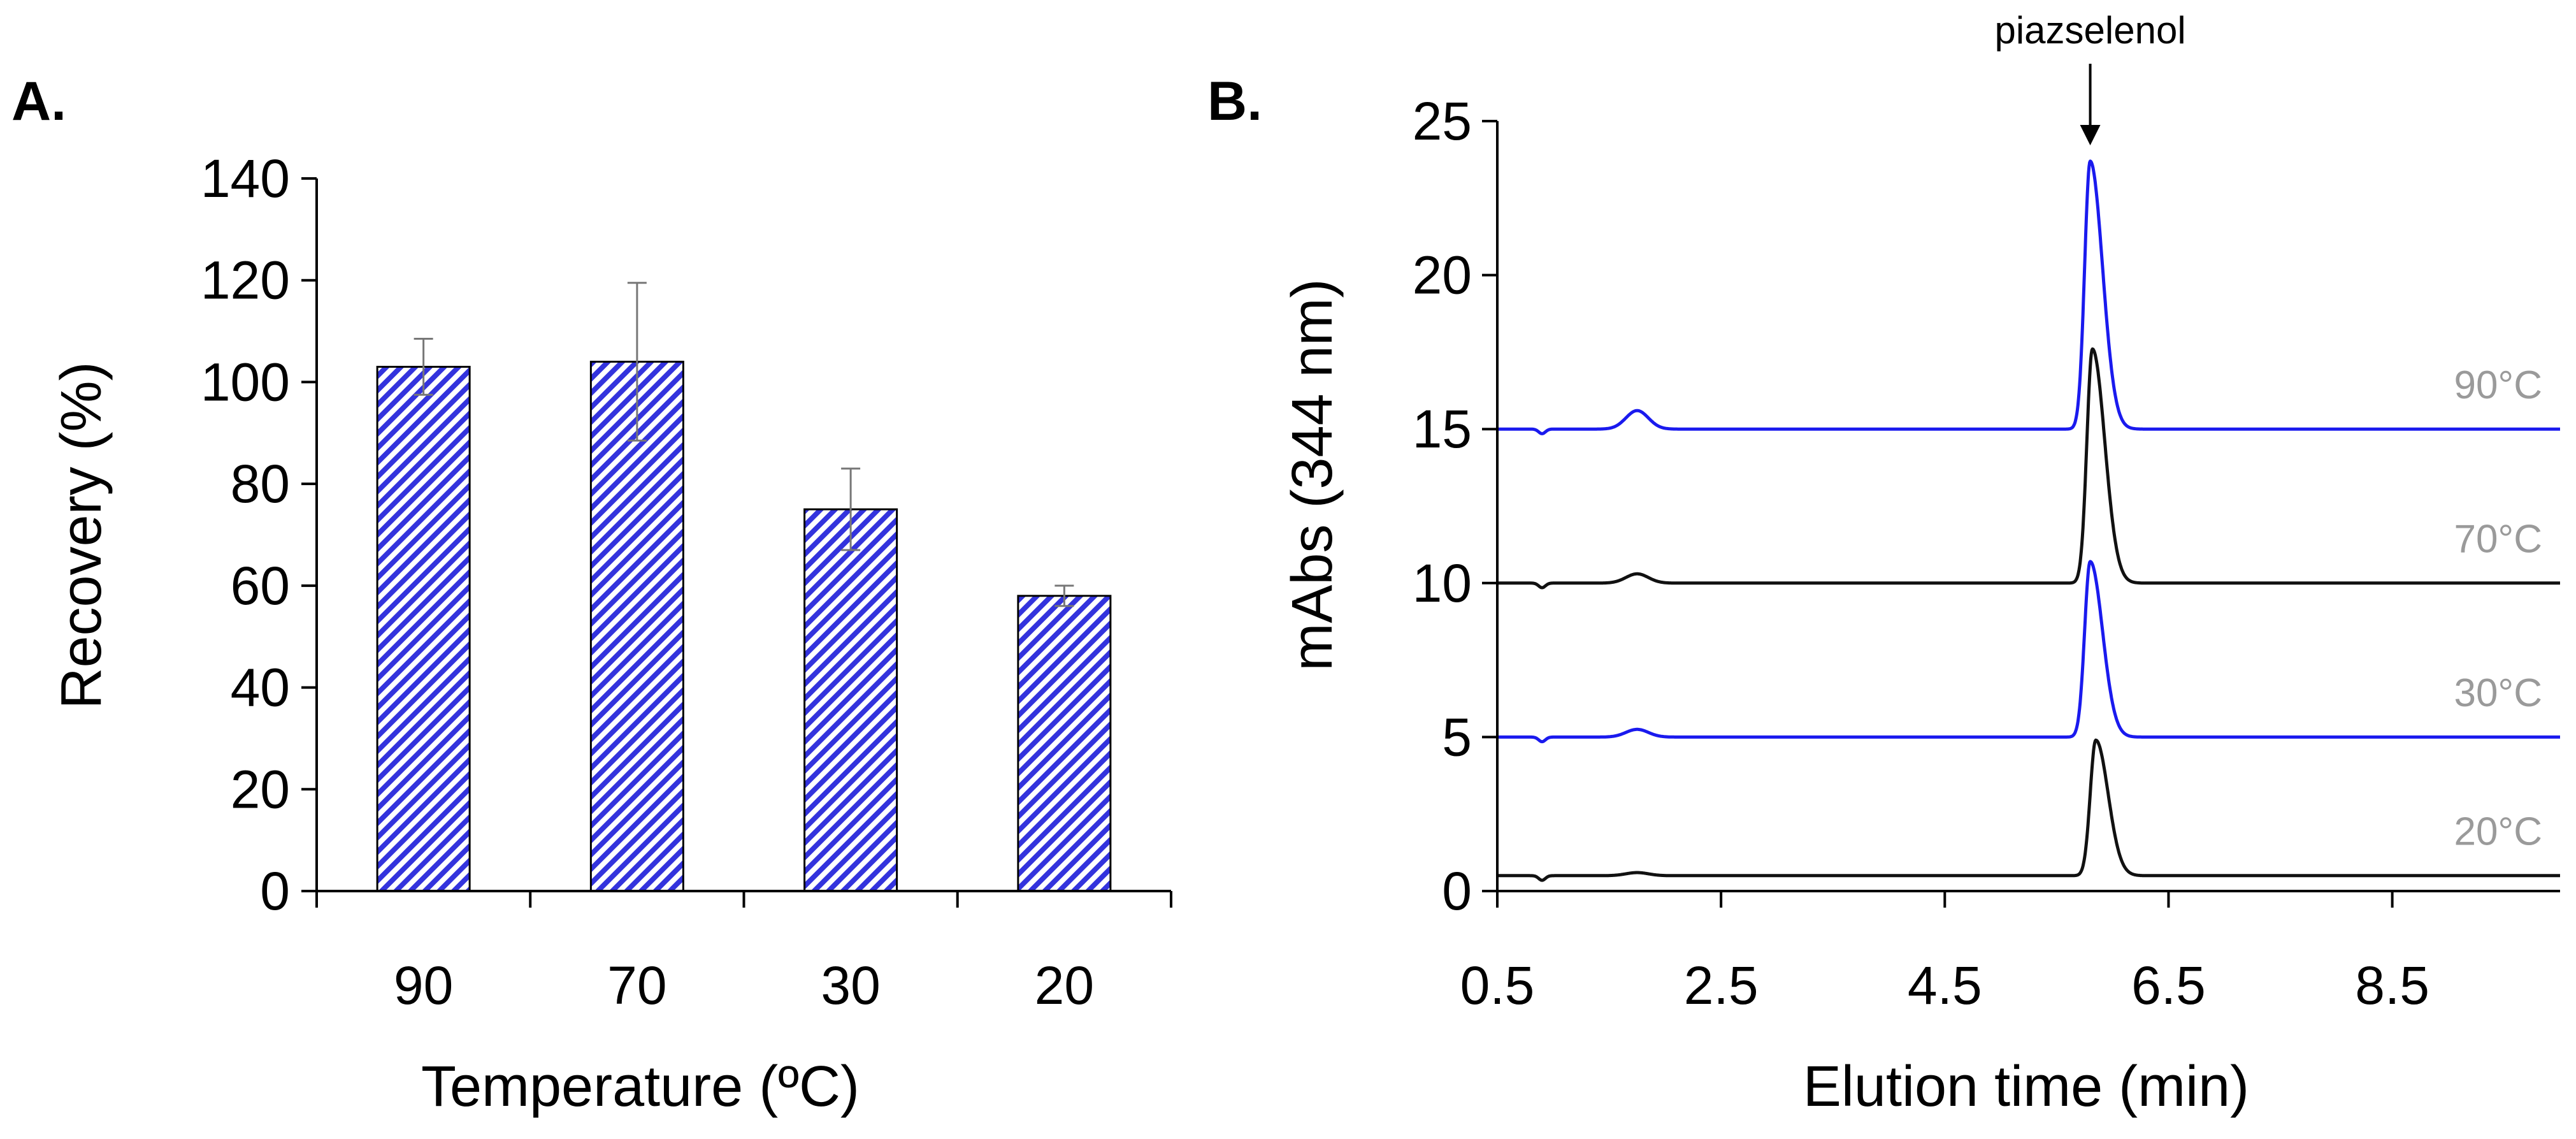 Image resolution: width=2576 pixels, height=1139 pixels. I want to click on panel-b-trace-labels: 90°C 70°C 30°C 20°C, so click(2498, 608).